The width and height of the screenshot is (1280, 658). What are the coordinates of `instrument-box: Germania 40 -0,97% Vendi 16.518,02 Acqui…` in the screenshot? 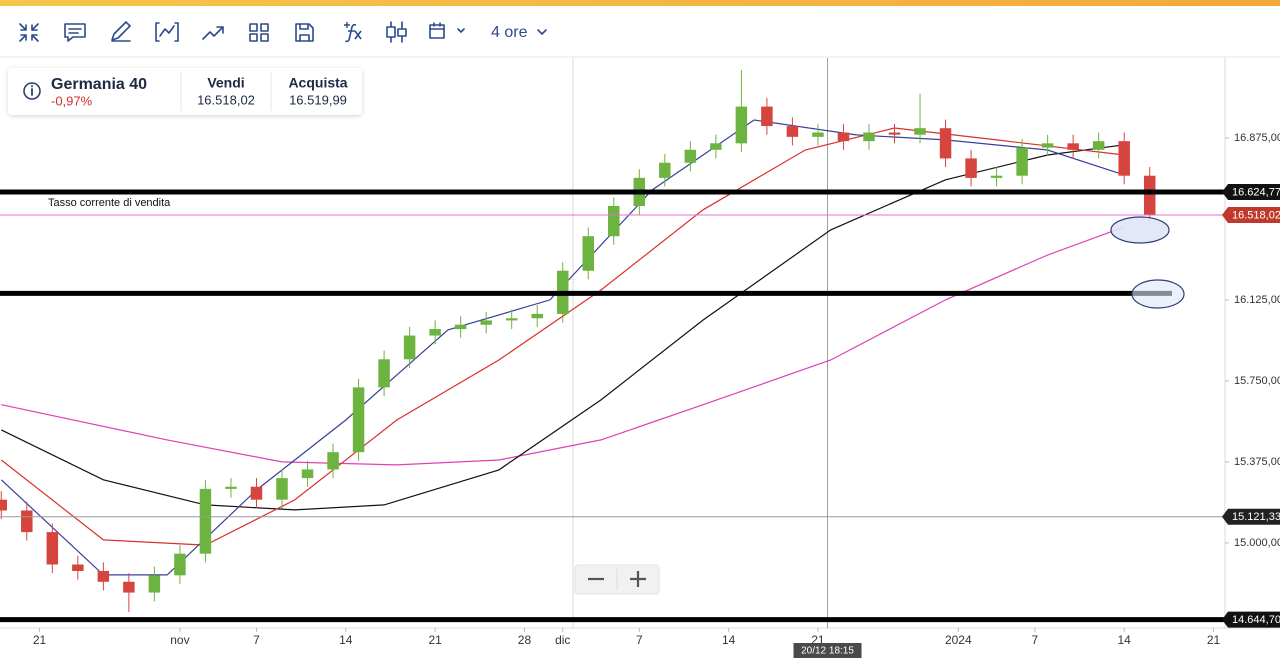 It's located at (185, 91).